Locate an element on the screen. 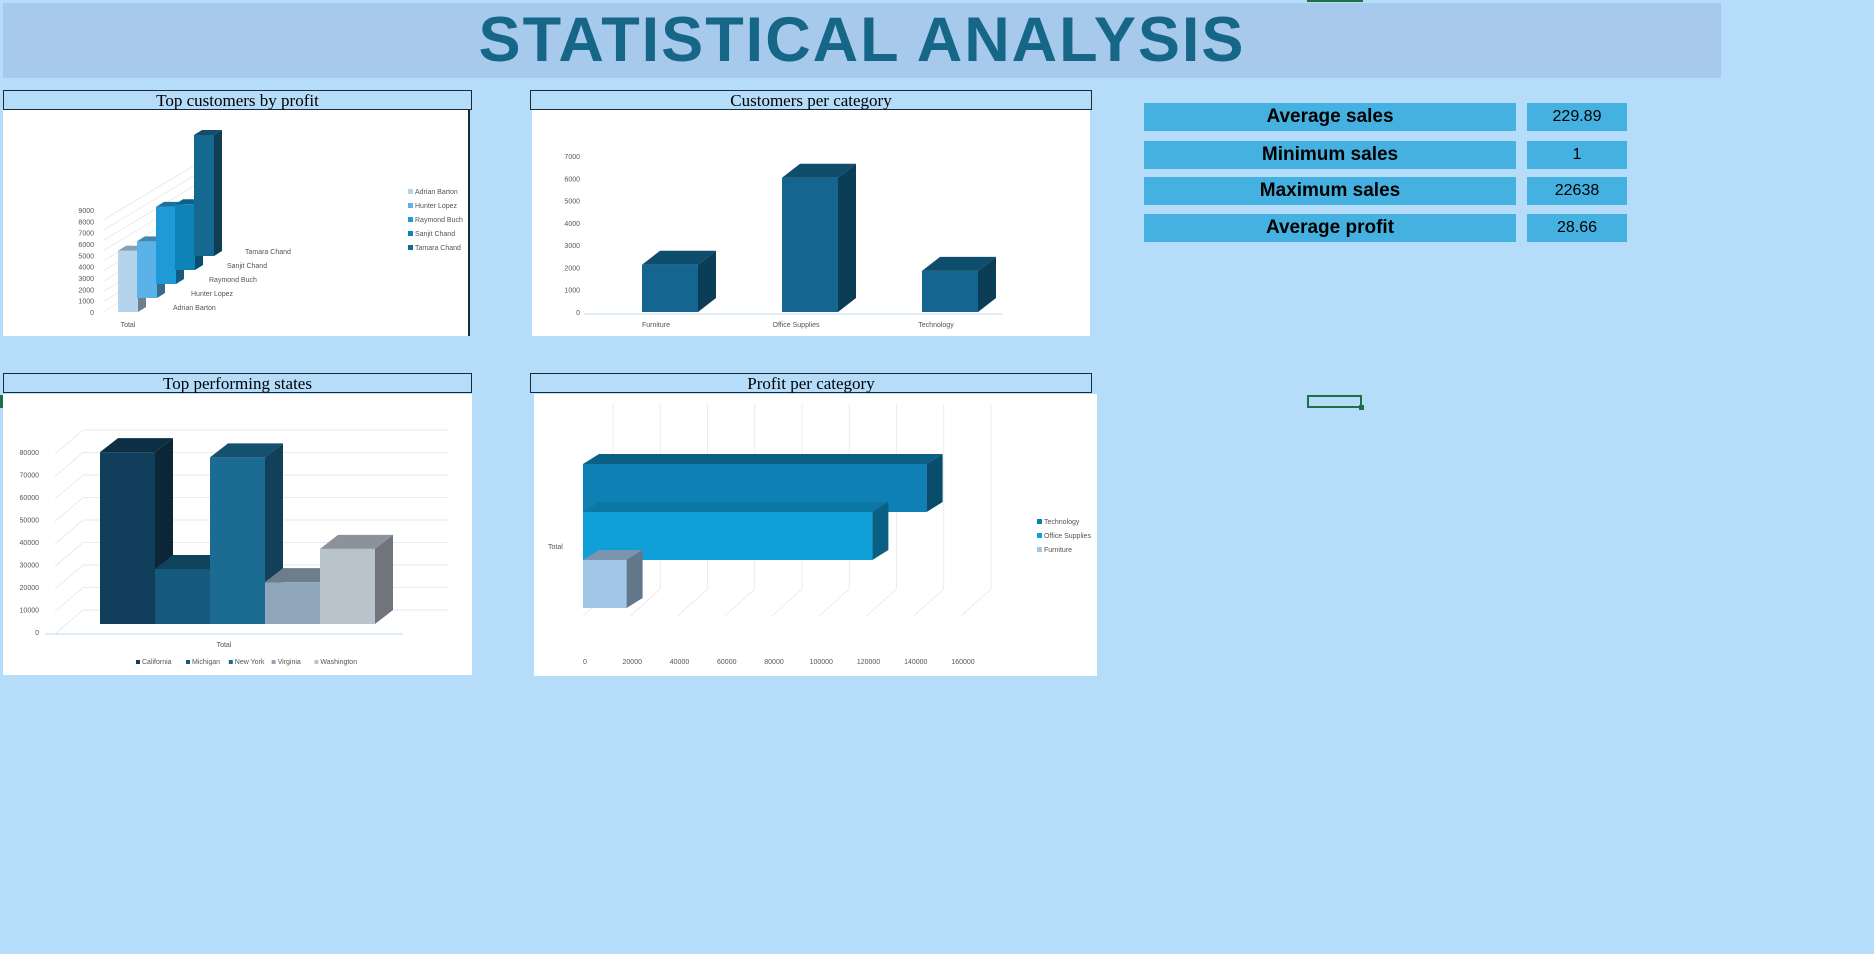  x-tick-label: 20000 is located at coordinates (633, 662).